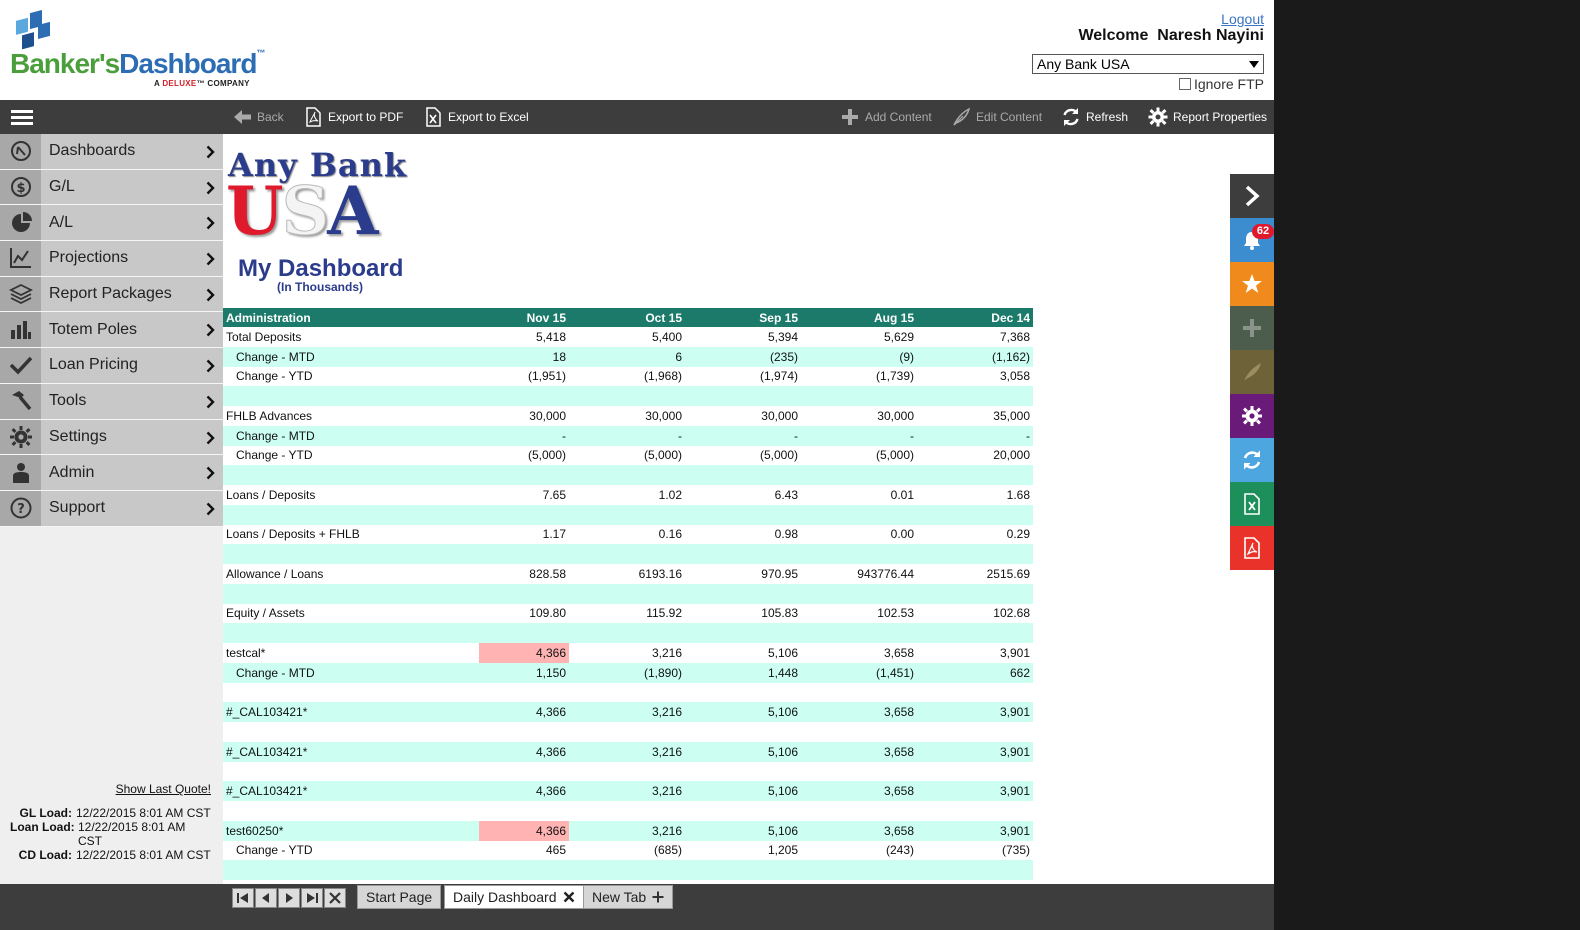 The image size is (1580, 930). Describe the element at coordinates (975, 614) in the screenshot. I see `table-cell: 102.68` at that location.